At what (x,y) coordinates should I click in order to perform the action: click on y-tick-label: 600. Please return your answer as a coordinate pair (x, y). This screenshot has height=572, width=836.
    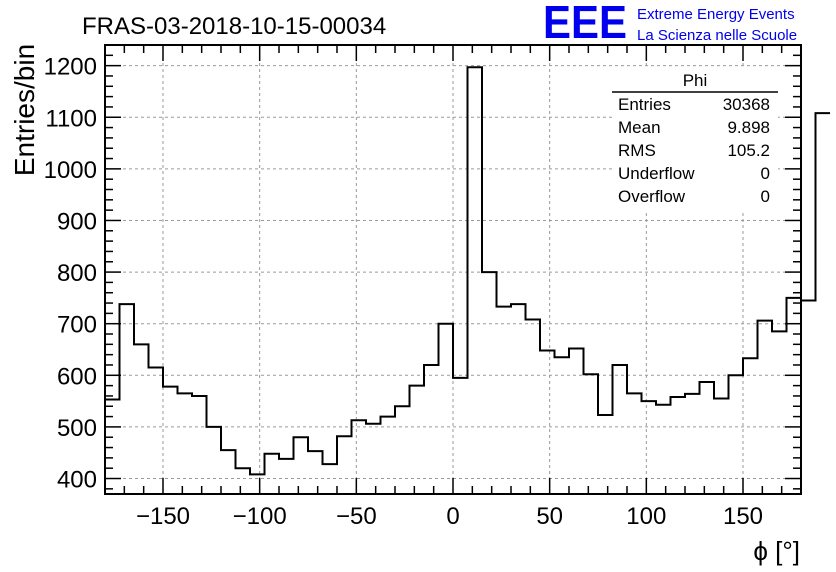
    Looking at the image, I should click on (77, 376).